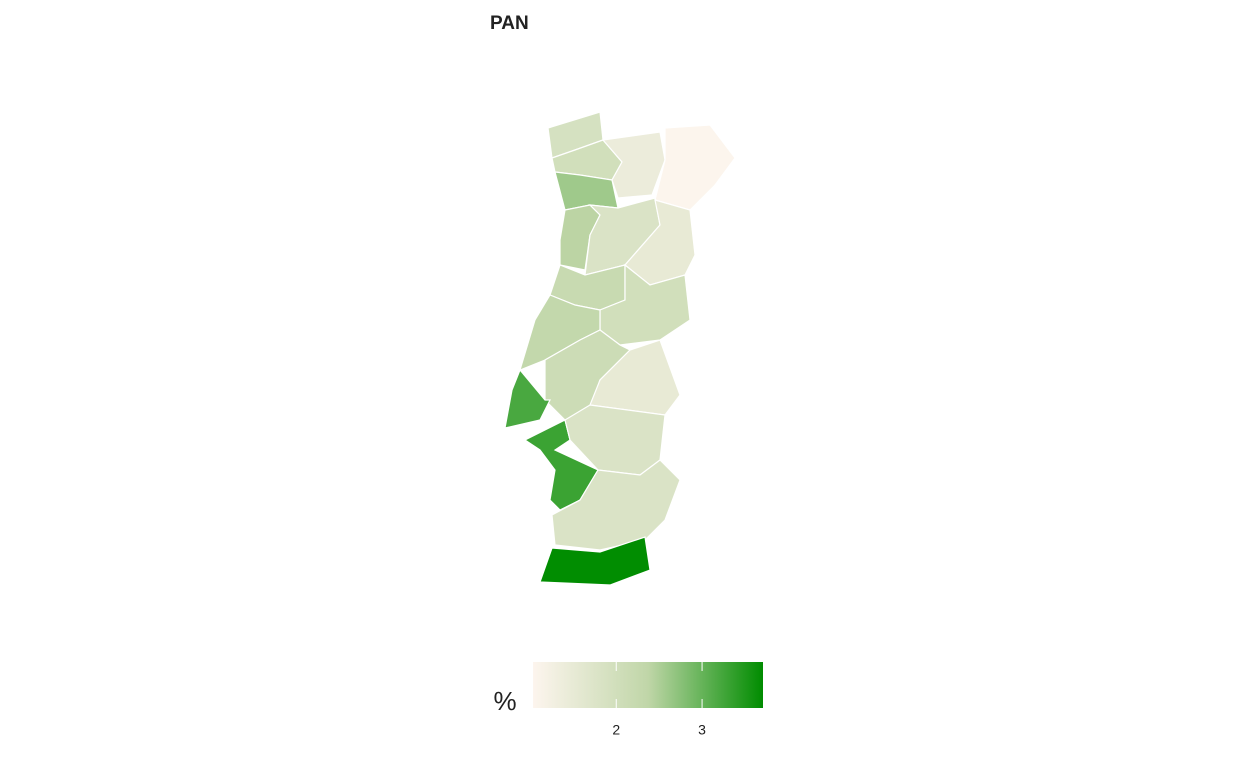  What do you see at coordinates (616, 730) in the screenshot?
I see `colorbar-tick-label: 2` at bounding box center [616, 730].